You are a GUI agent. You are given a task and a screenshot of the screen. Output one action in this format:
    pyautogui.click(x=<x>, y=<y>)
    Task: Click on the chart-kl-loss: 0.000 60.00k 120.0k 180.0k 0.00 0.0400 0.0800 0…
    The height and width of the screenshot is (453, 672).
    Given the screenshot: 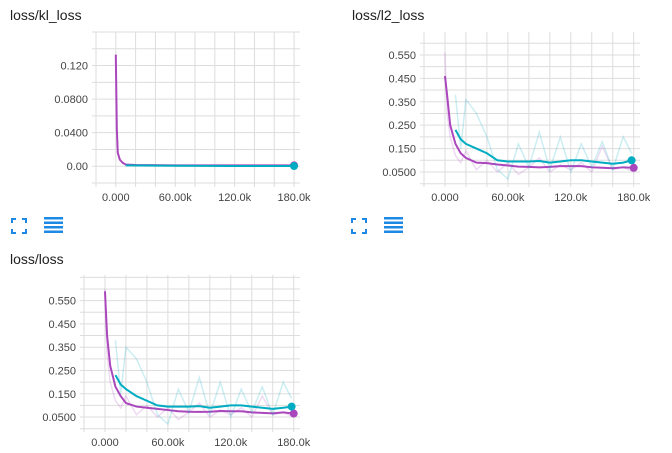 What is the action you would take?
    pyautogui.click(x=183, y=117)
    